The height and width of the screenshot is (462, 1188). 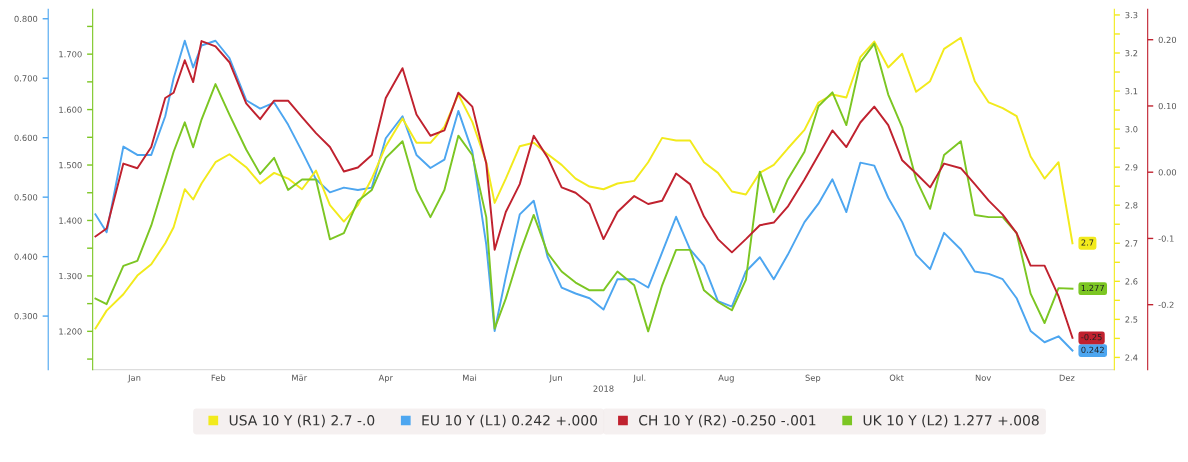 What do you see at coordinates (134, 378) in the screenshot?
I see `x-tick-label: Jan` at bounding box center [134, 378].